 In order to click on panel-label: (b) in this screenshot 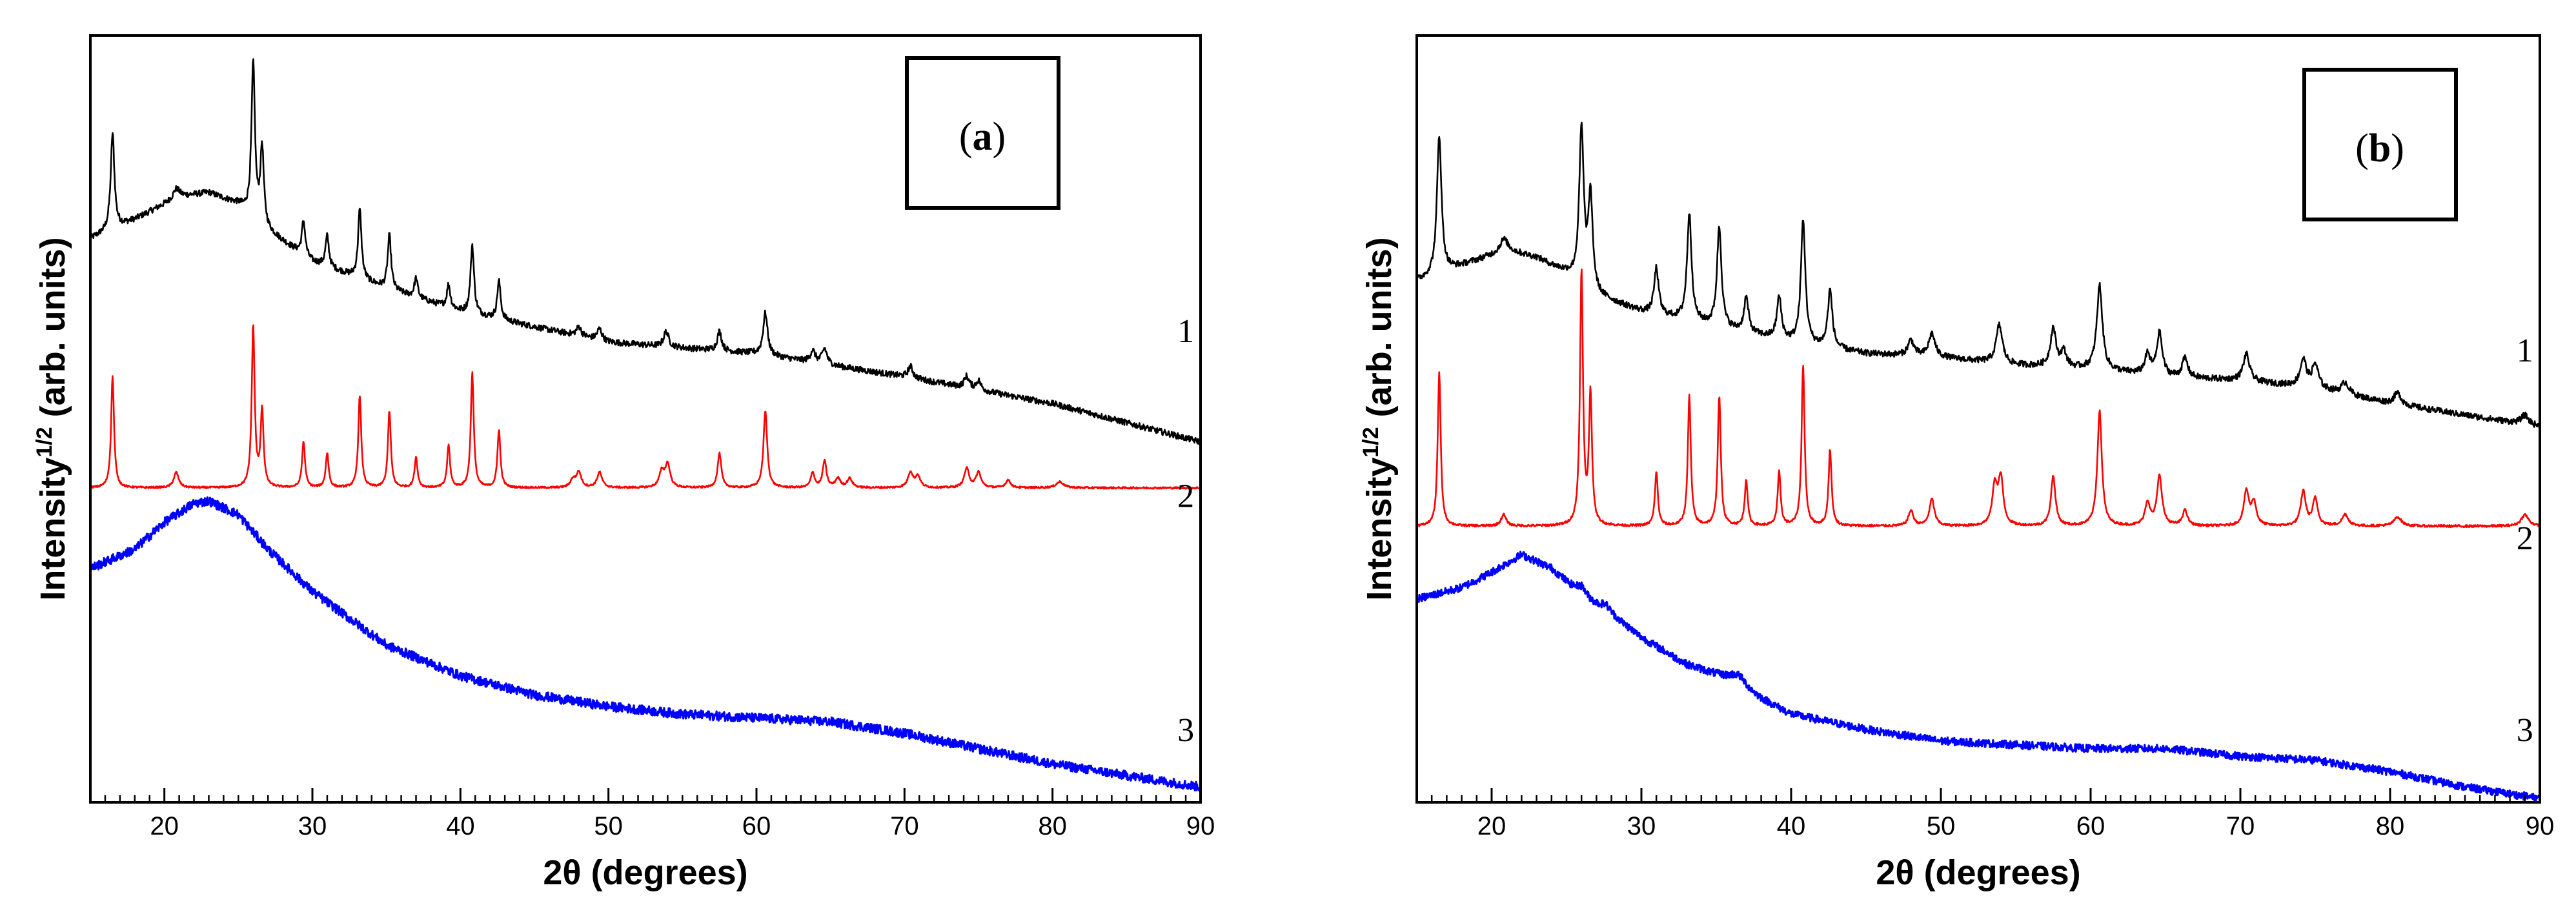, I will do `click(2379, 148)`.